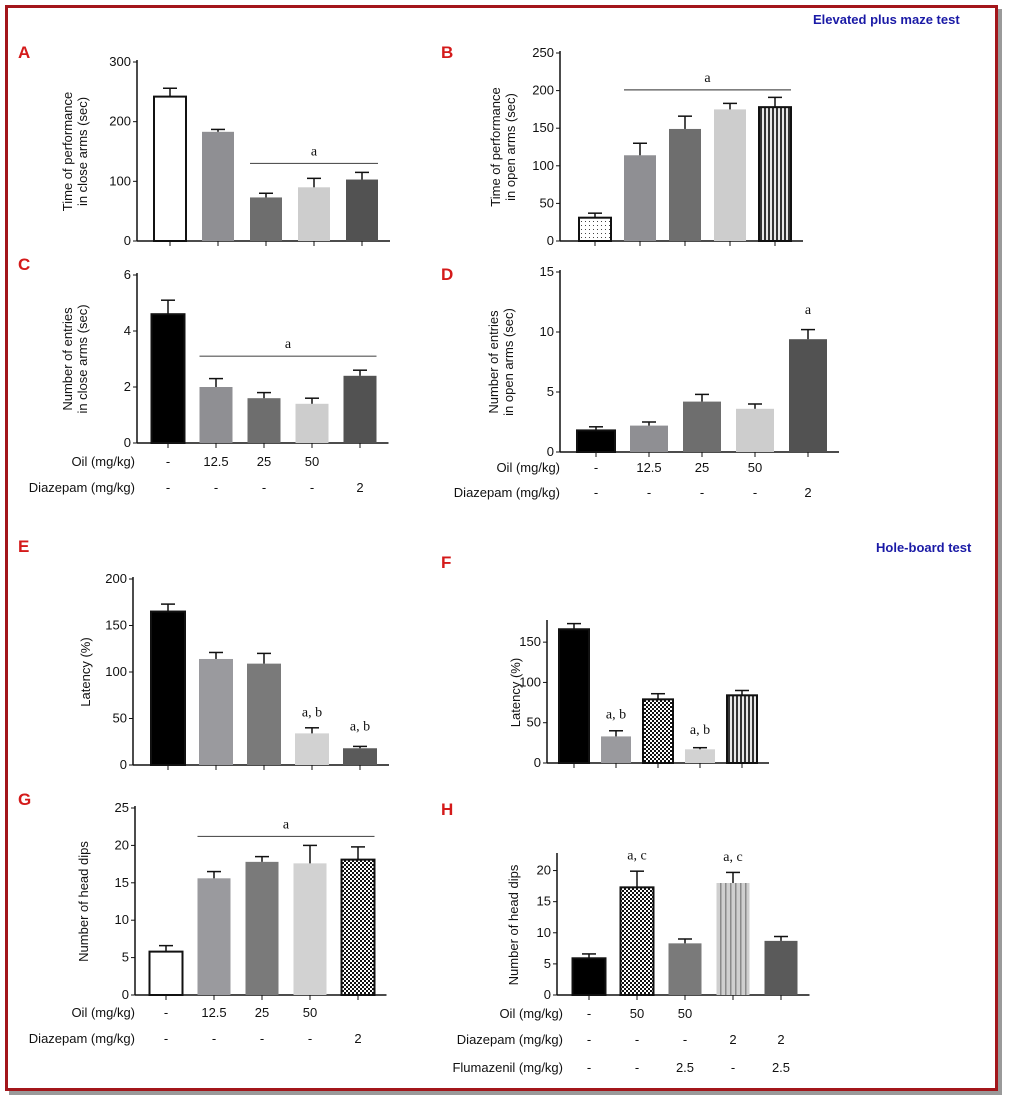 The width and height of the screenshot is (1010, 1100). What do you see at coordinates (122, 844) in the screenshot?
I see `y-tick-label: 20` at bounding box center [122, 844].